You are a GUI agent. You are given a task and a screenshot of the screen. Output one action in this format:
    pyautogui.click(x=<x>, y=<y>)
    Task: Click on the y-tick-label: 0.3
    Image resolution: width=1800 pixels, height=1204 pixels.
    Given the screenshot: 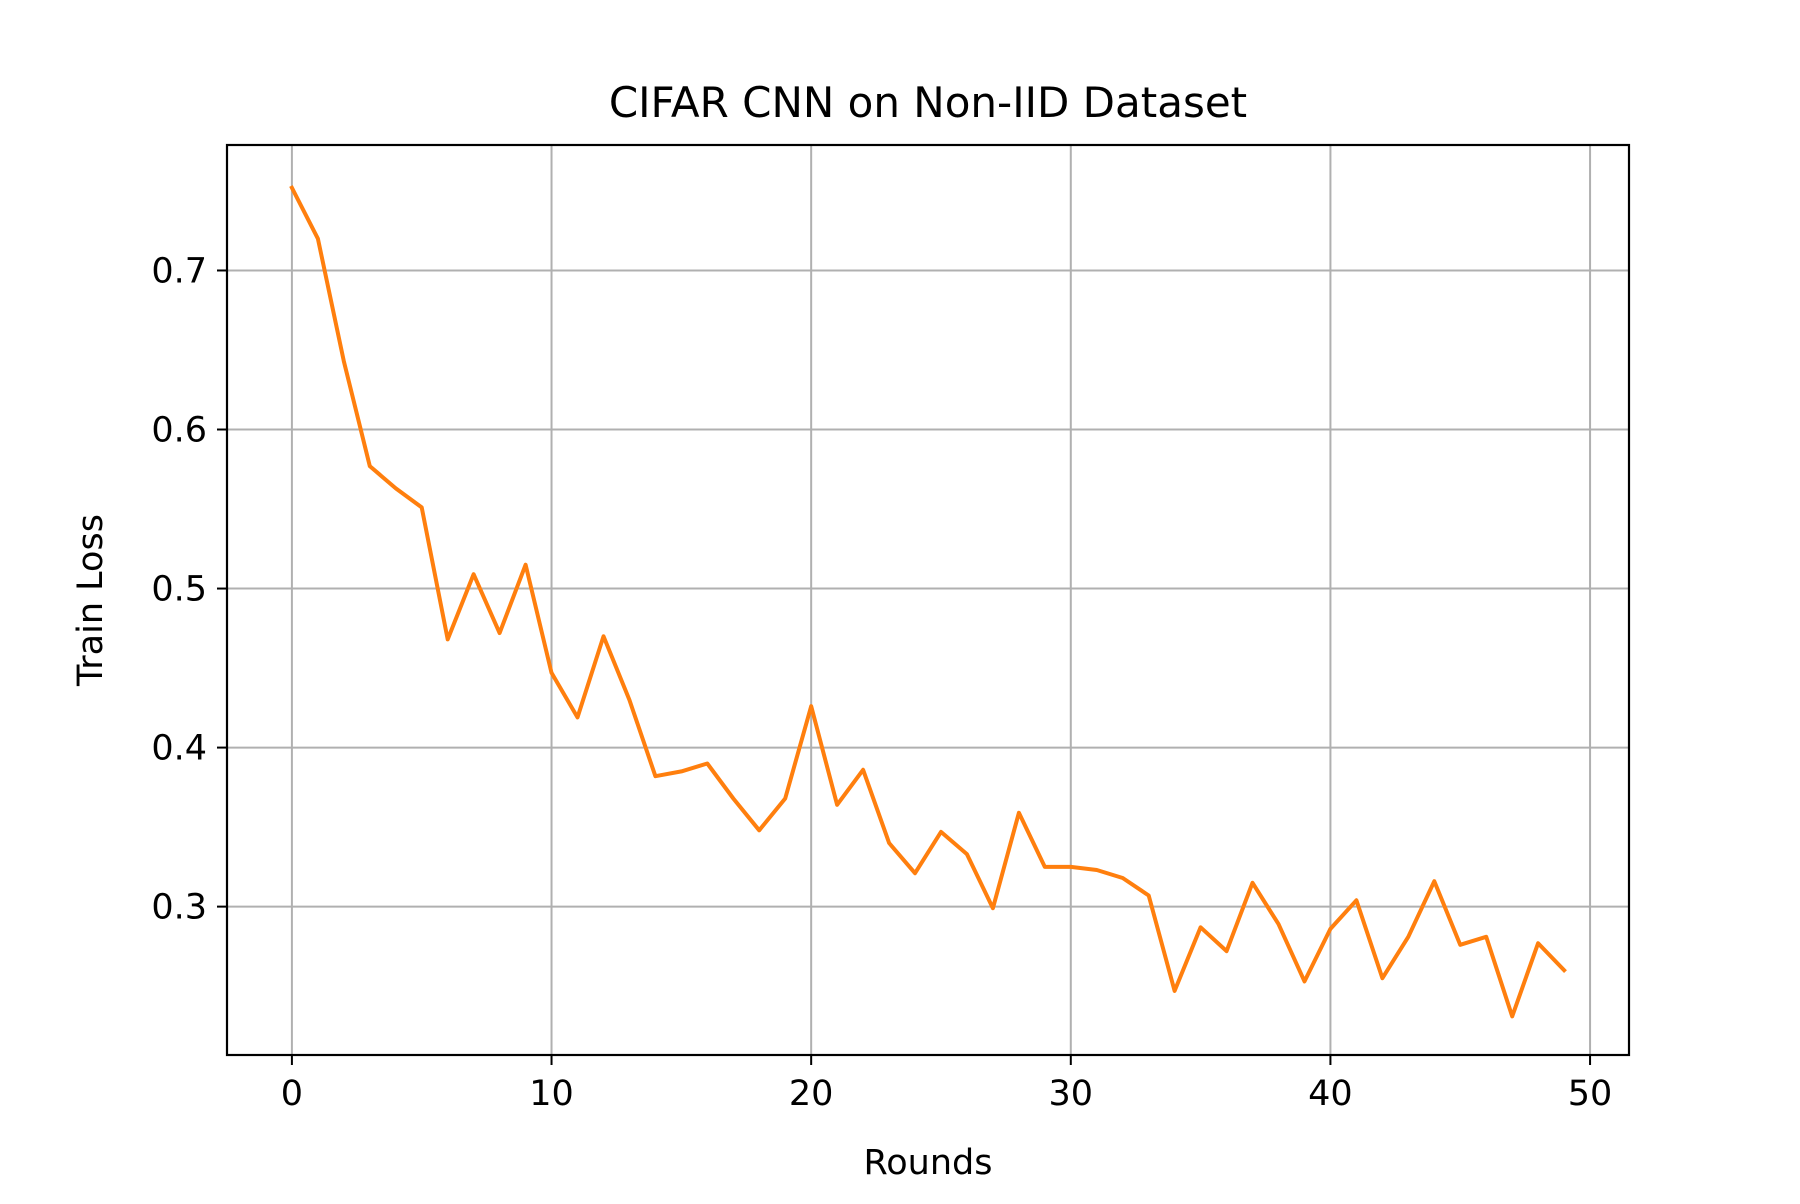 What is the action you would take?
    pyautogui.click(x=179, y=908)
    